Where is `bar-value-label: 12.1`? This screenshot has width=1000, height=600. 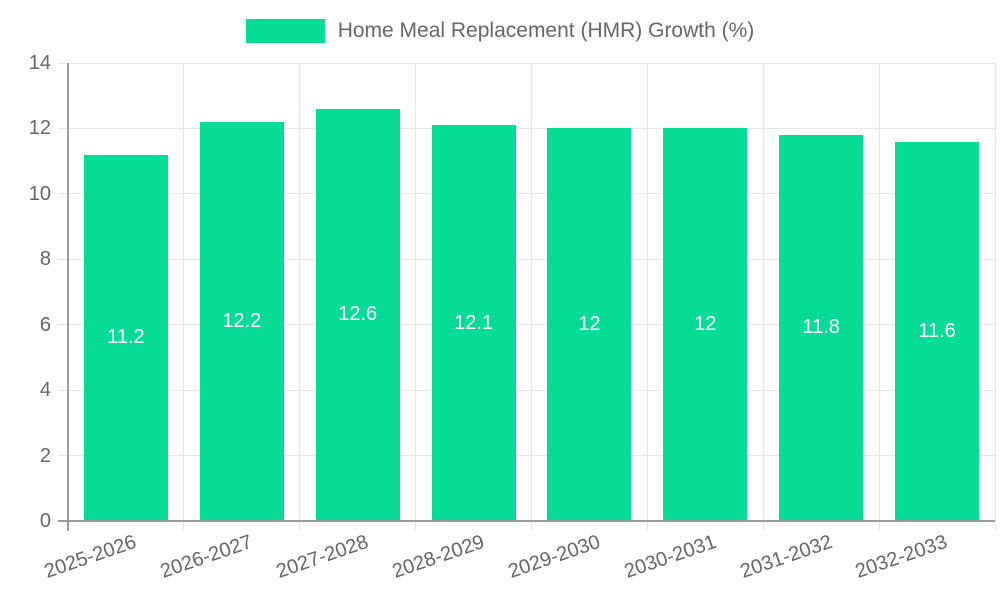 bar-value-label: 12.1 is located at coordinates (474, 322).